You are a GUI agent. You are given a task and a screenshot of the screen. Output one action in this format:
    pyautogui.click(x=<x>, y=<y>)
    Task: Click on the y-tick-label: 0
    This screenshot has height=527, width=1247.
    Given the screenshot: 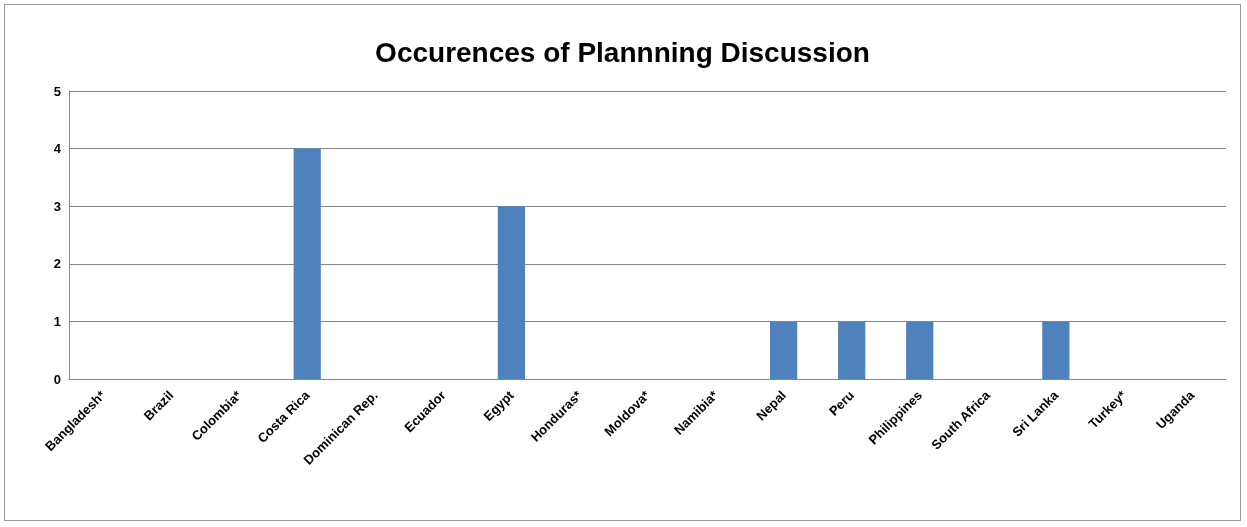 What is the action you would take?
    pyautogui.click(x=57, y=379)
    